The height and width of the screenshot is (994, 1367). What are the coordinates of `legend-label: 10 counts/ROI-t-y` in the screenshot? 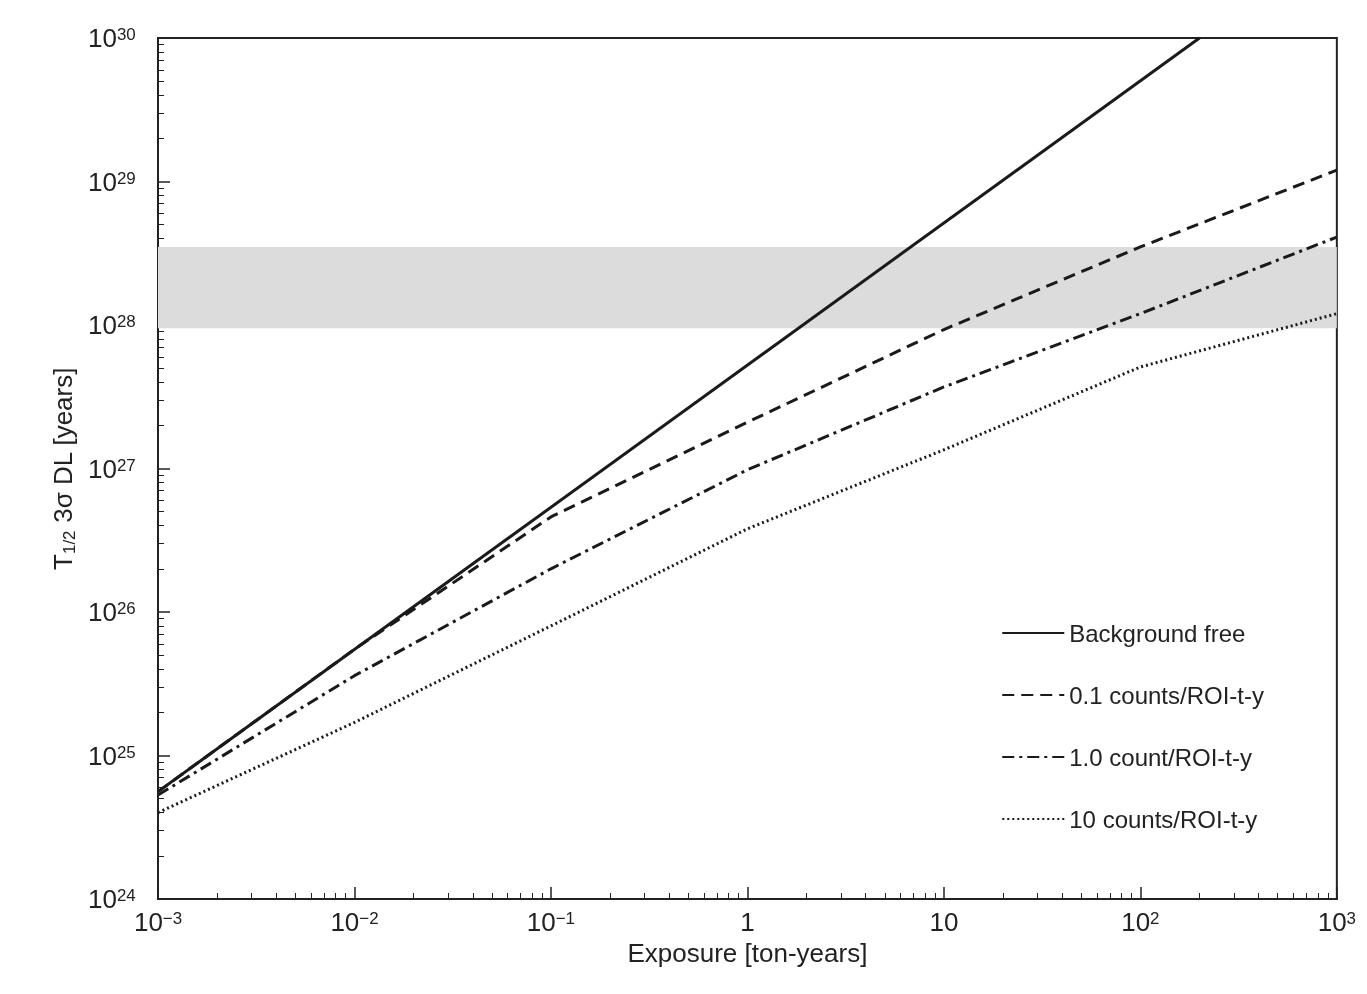 It's located at (1163, 819).